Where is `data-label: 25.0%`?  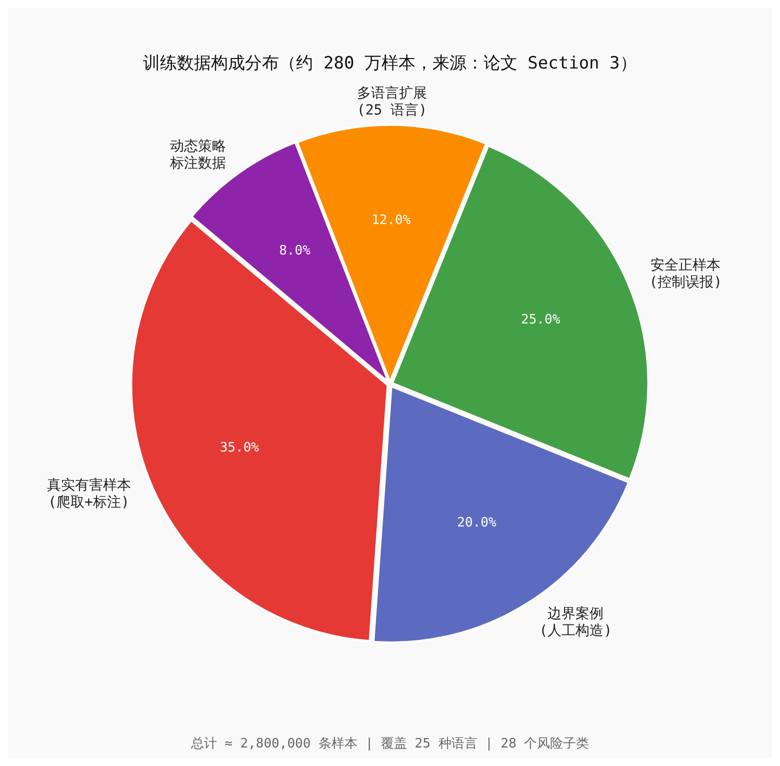
data-label: 25.0% is located at coordinates (540, 320).